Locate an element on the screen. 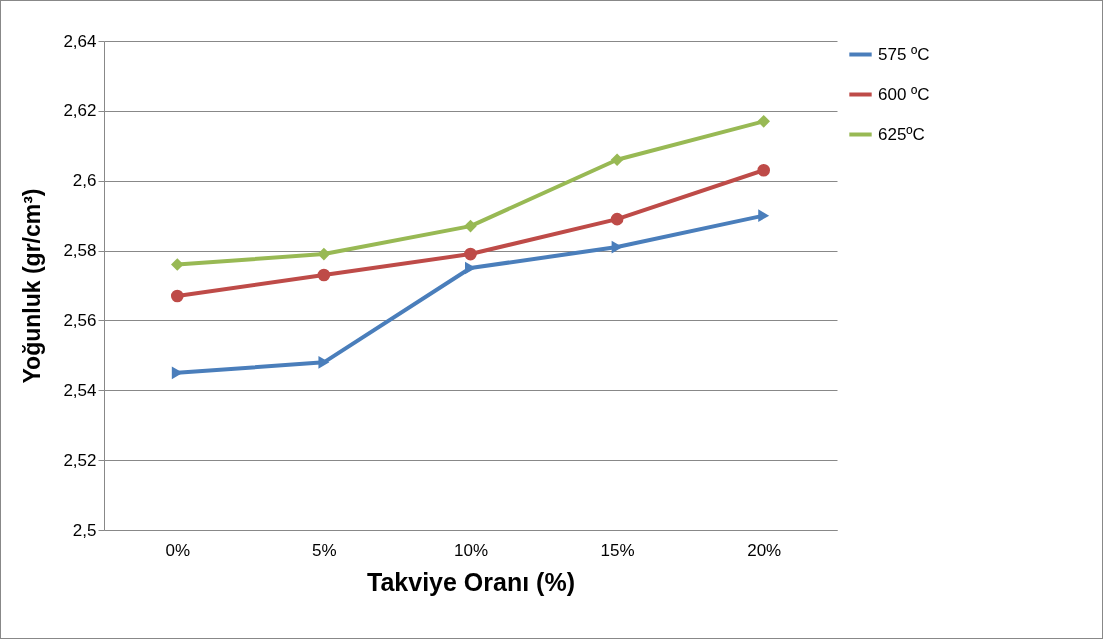 The height and width of the screenshot is (641, 1105). y-tick-label: 2,58 is located at coordinates (80, 251).